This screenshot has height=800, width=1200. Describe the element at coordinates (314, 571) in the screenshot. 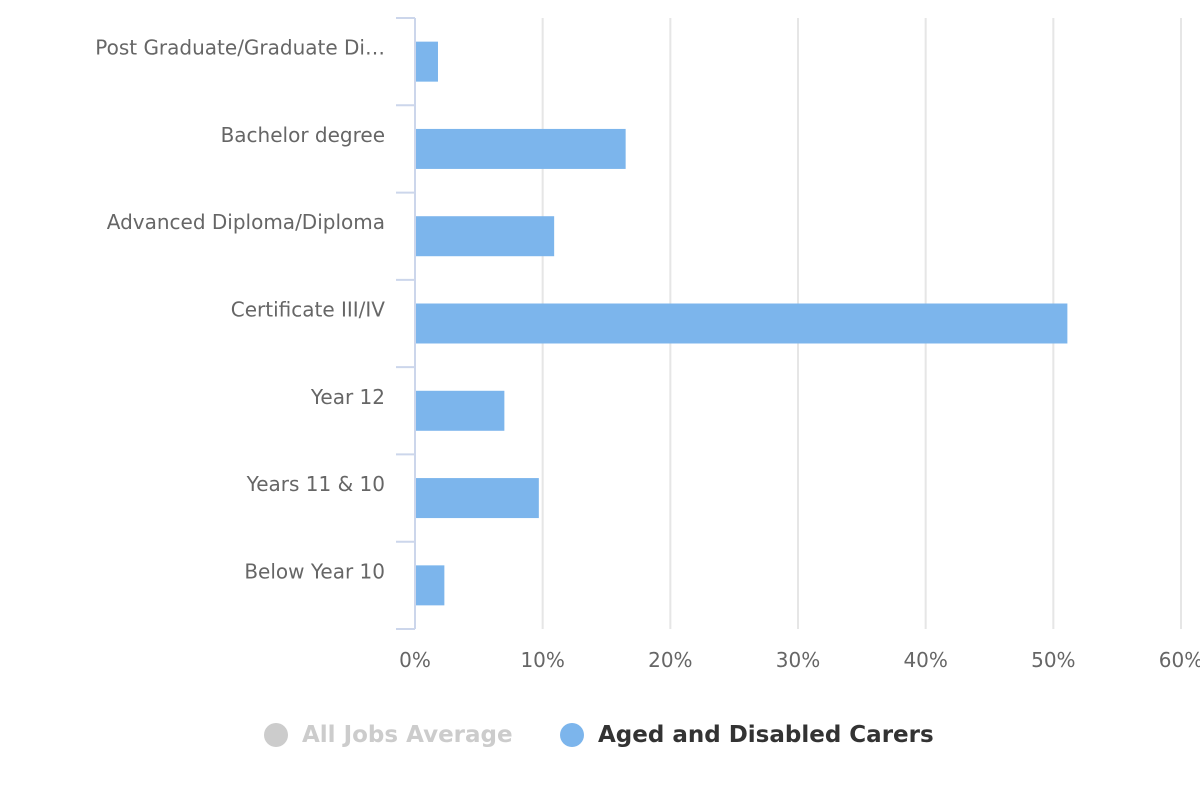

I see `category-label: Below Year 10` at that location.